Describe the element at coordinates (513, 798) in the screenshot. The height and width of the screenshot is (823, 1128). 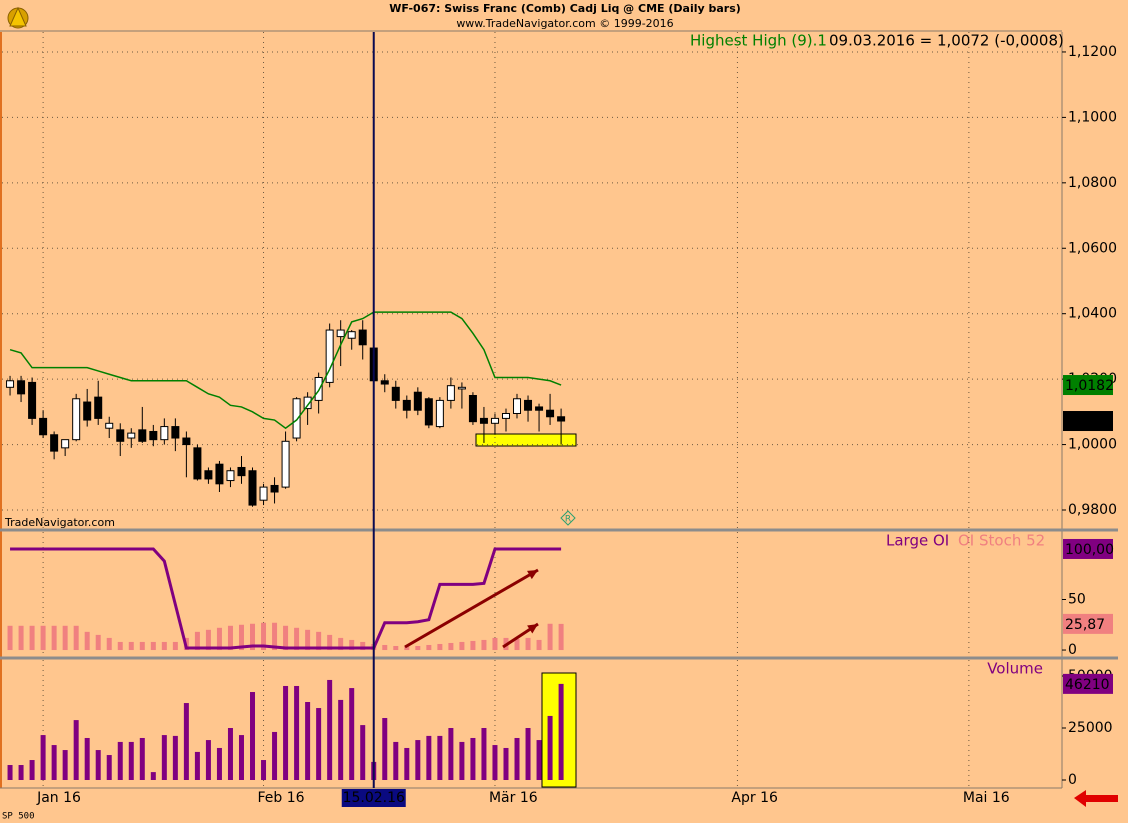
I see `x-tick-label: Mär 16` at that location.